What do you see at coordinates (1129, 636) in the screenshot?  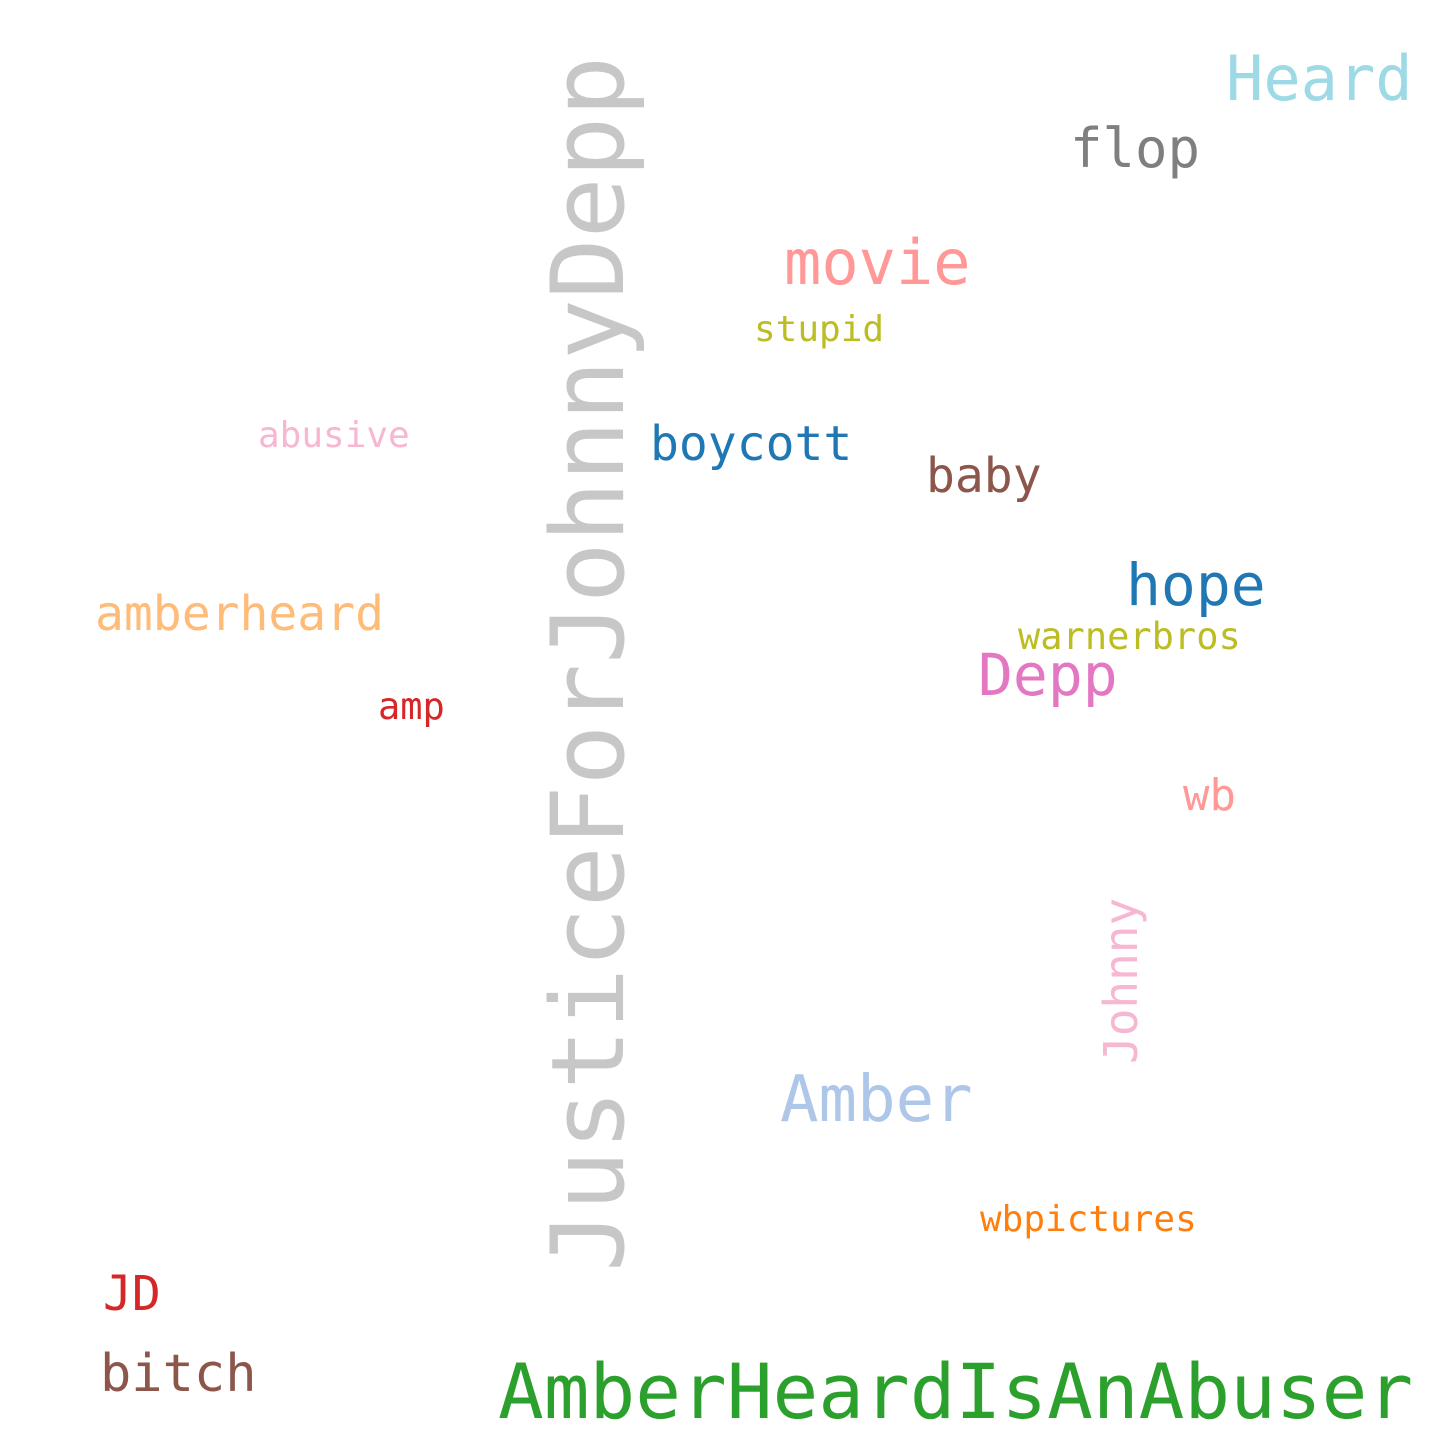 I see `word-warnerbros: warnerbros` at bounding box center [1129, 636].